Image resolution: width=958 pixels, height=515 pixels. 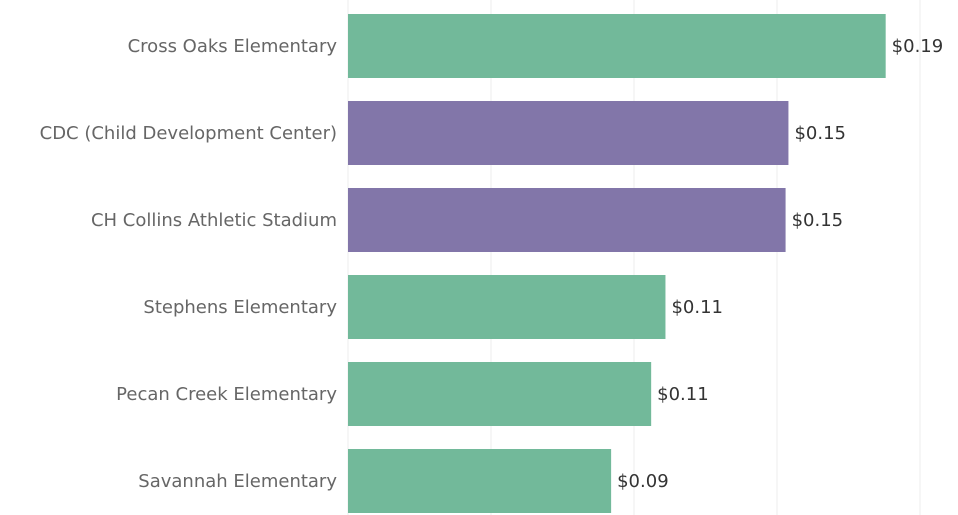 What do you see at coordinates (240, 307) in the screenshot?
I see `category-label: Stephens Elementary` at bounding box center [240, 307].